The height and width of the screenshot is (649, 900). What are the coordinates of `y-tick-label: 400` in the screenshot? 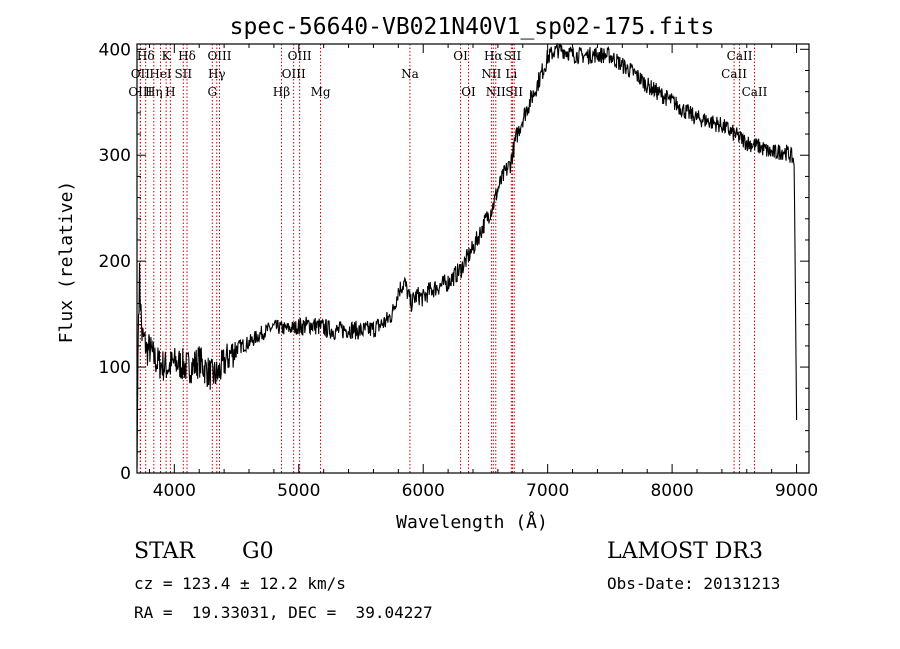 It's located at (115, 50).